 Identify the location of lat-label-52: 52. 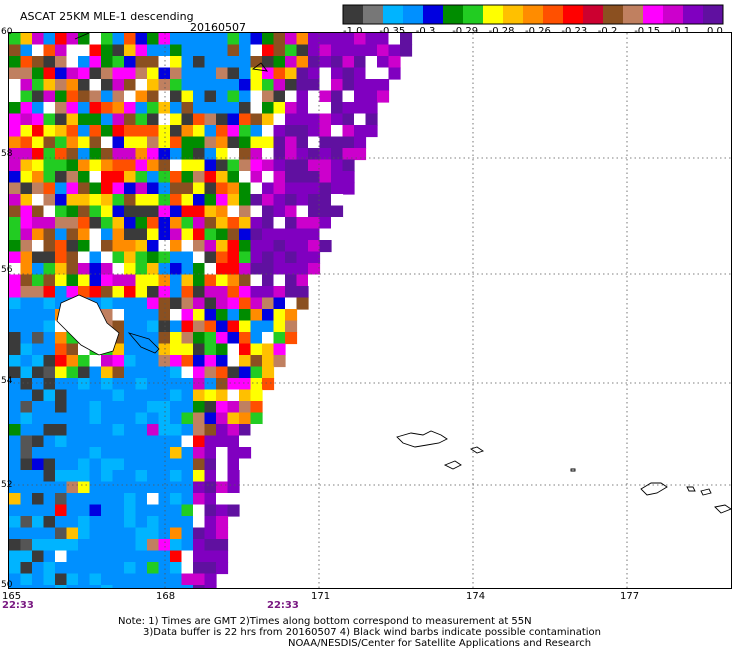
(7, 485).